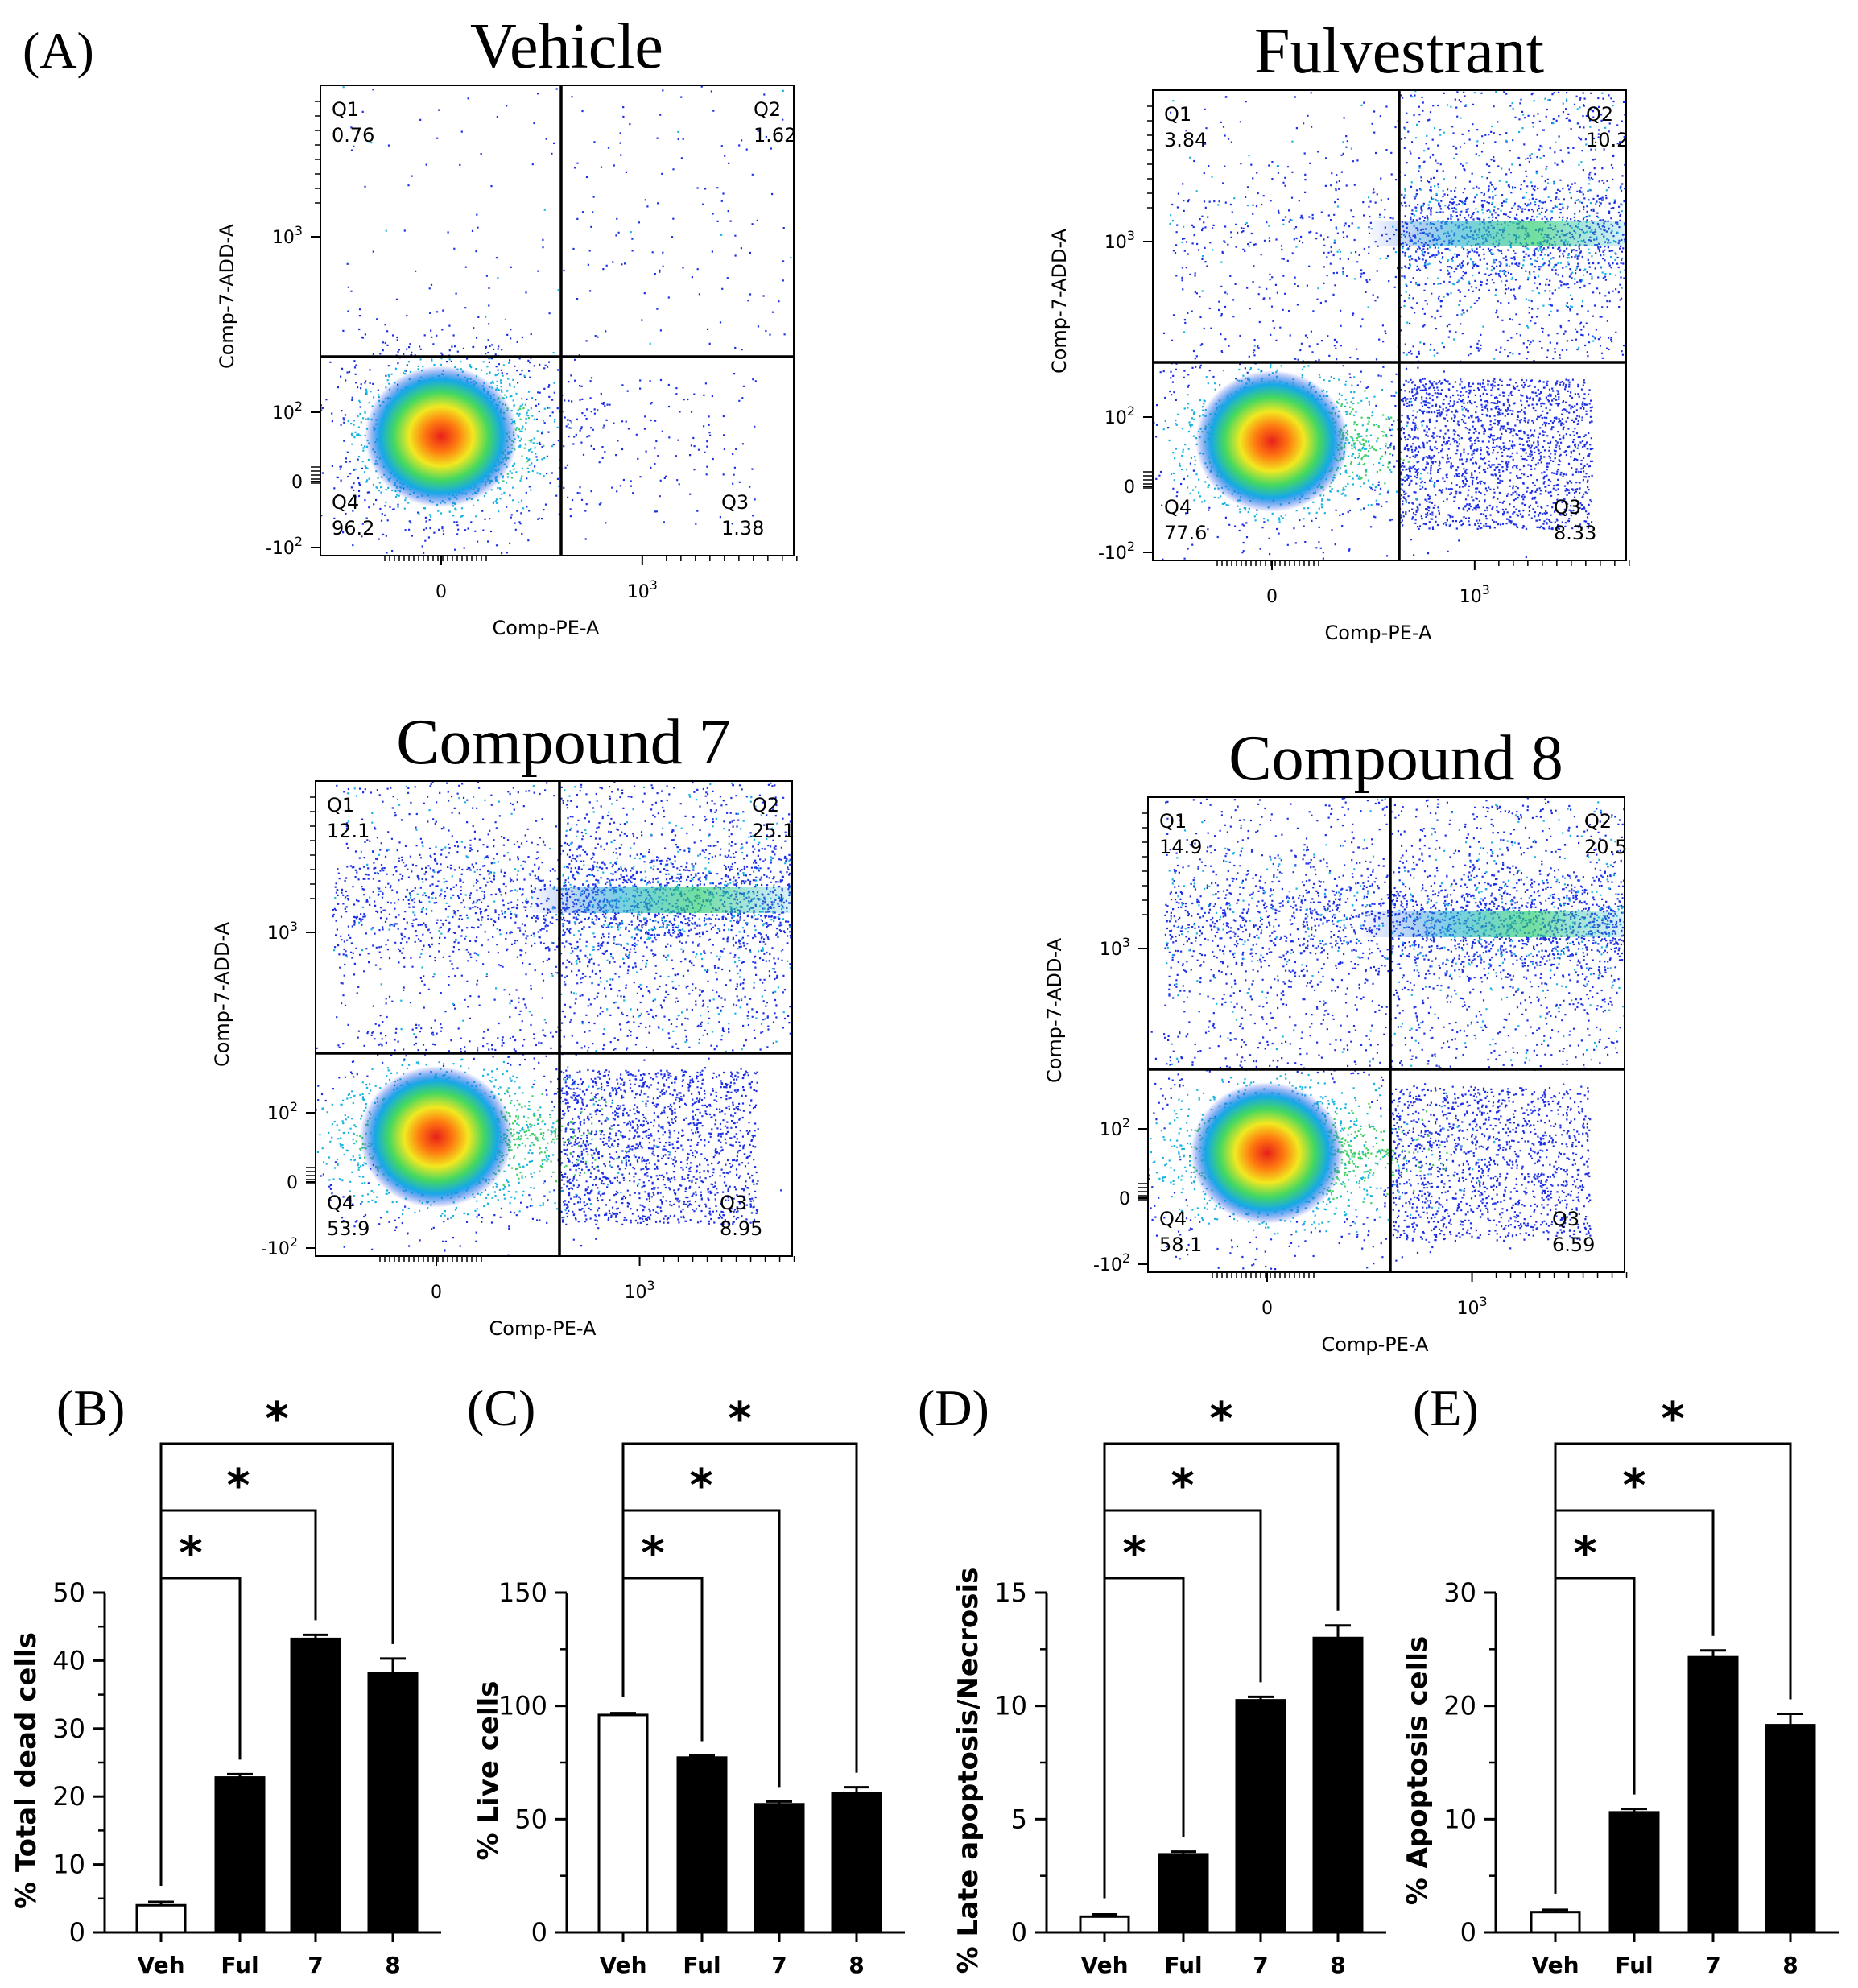  Describe the element at coordinates (563, 742) in the screenshot. I see `flow-title: Compound 7` at that location.